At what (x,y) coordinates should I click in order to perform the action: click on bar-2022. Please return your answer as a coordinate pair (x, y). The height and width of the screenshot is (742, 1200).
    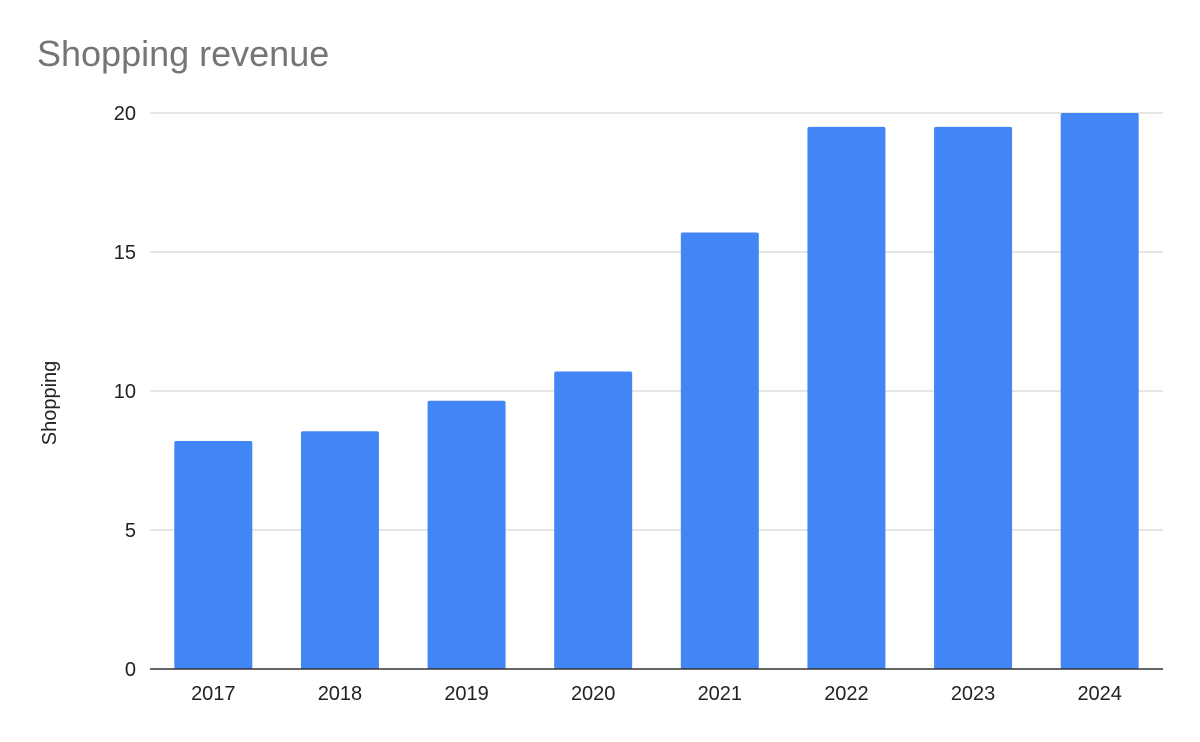
    Looking at the image, I should click on (846, 397).